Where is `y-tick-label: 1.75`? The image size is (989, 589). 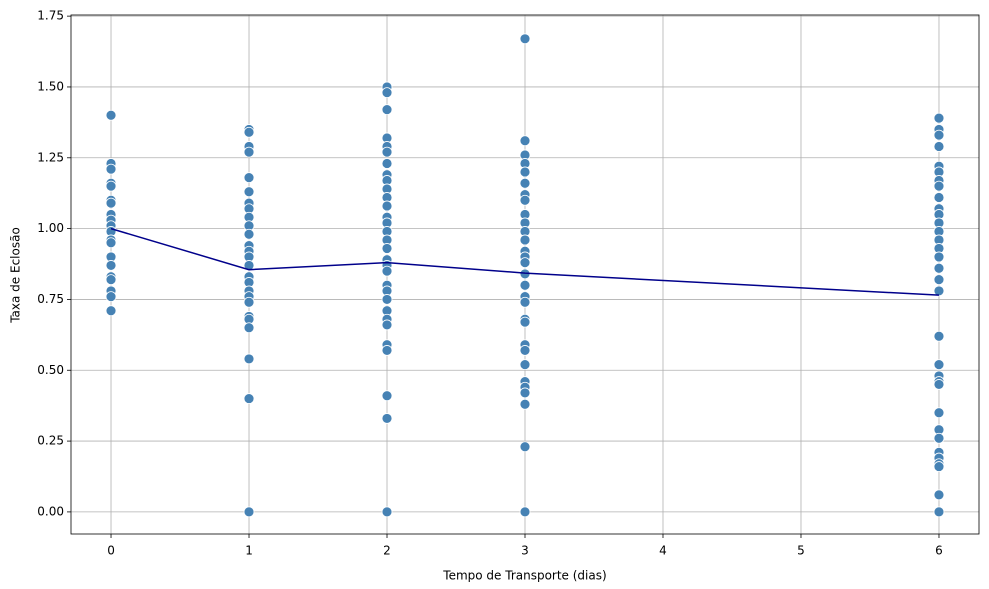 y-tick-label: 1.75 is located at coordinates (50, 16).